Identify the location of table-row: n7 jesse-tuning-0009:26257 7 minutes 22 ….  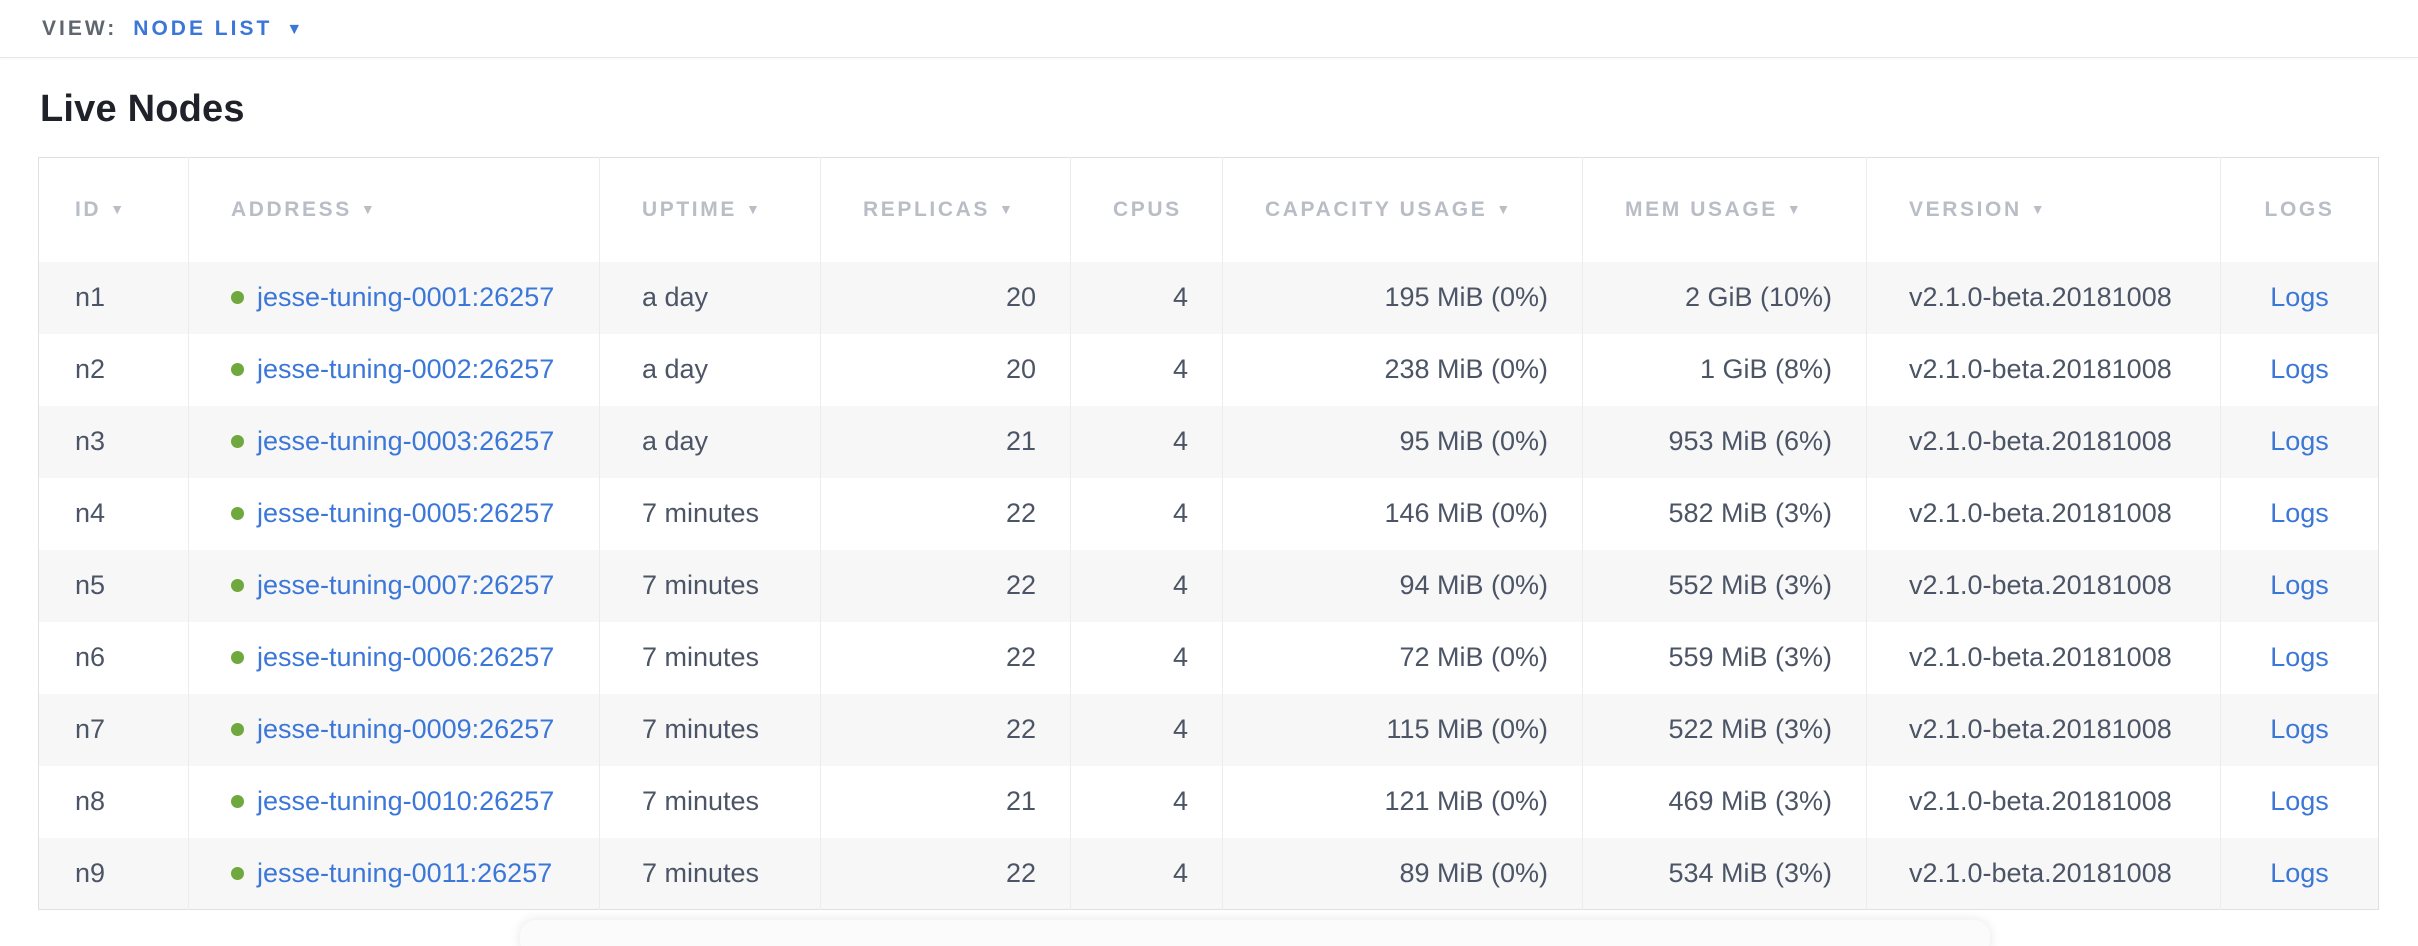
(1208, 729).